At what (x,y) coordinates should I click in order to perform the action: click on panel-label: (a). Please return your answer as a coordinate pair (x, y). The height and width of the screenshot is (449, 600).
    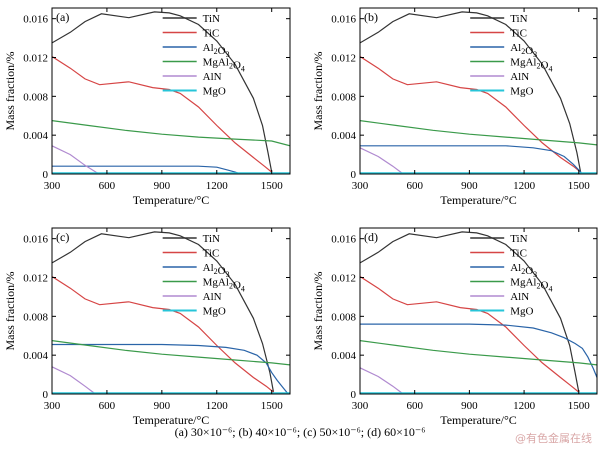
    Looking at the image, I should click on (62, 17).